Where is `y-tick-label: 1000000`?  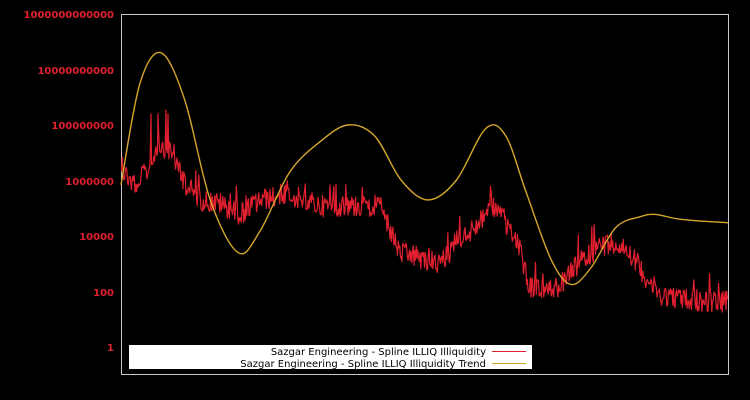
y-tick-label: 1000000 is located at coordinates (89, 182).